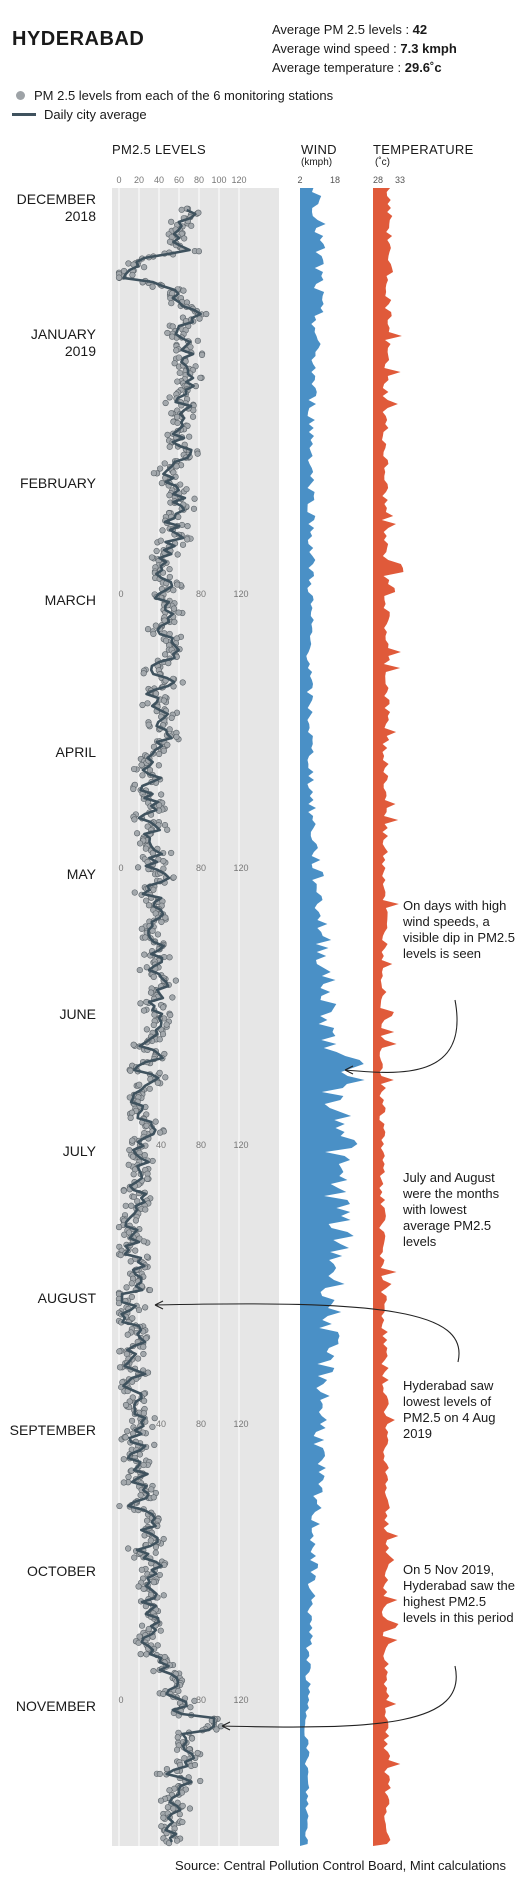 Image resolution: width=520 pixels, height=1885 pixels. Describe the element at coordinates (55, 1706) in the screenshot. I see `month-label-november: NOVEMBER` at that location.